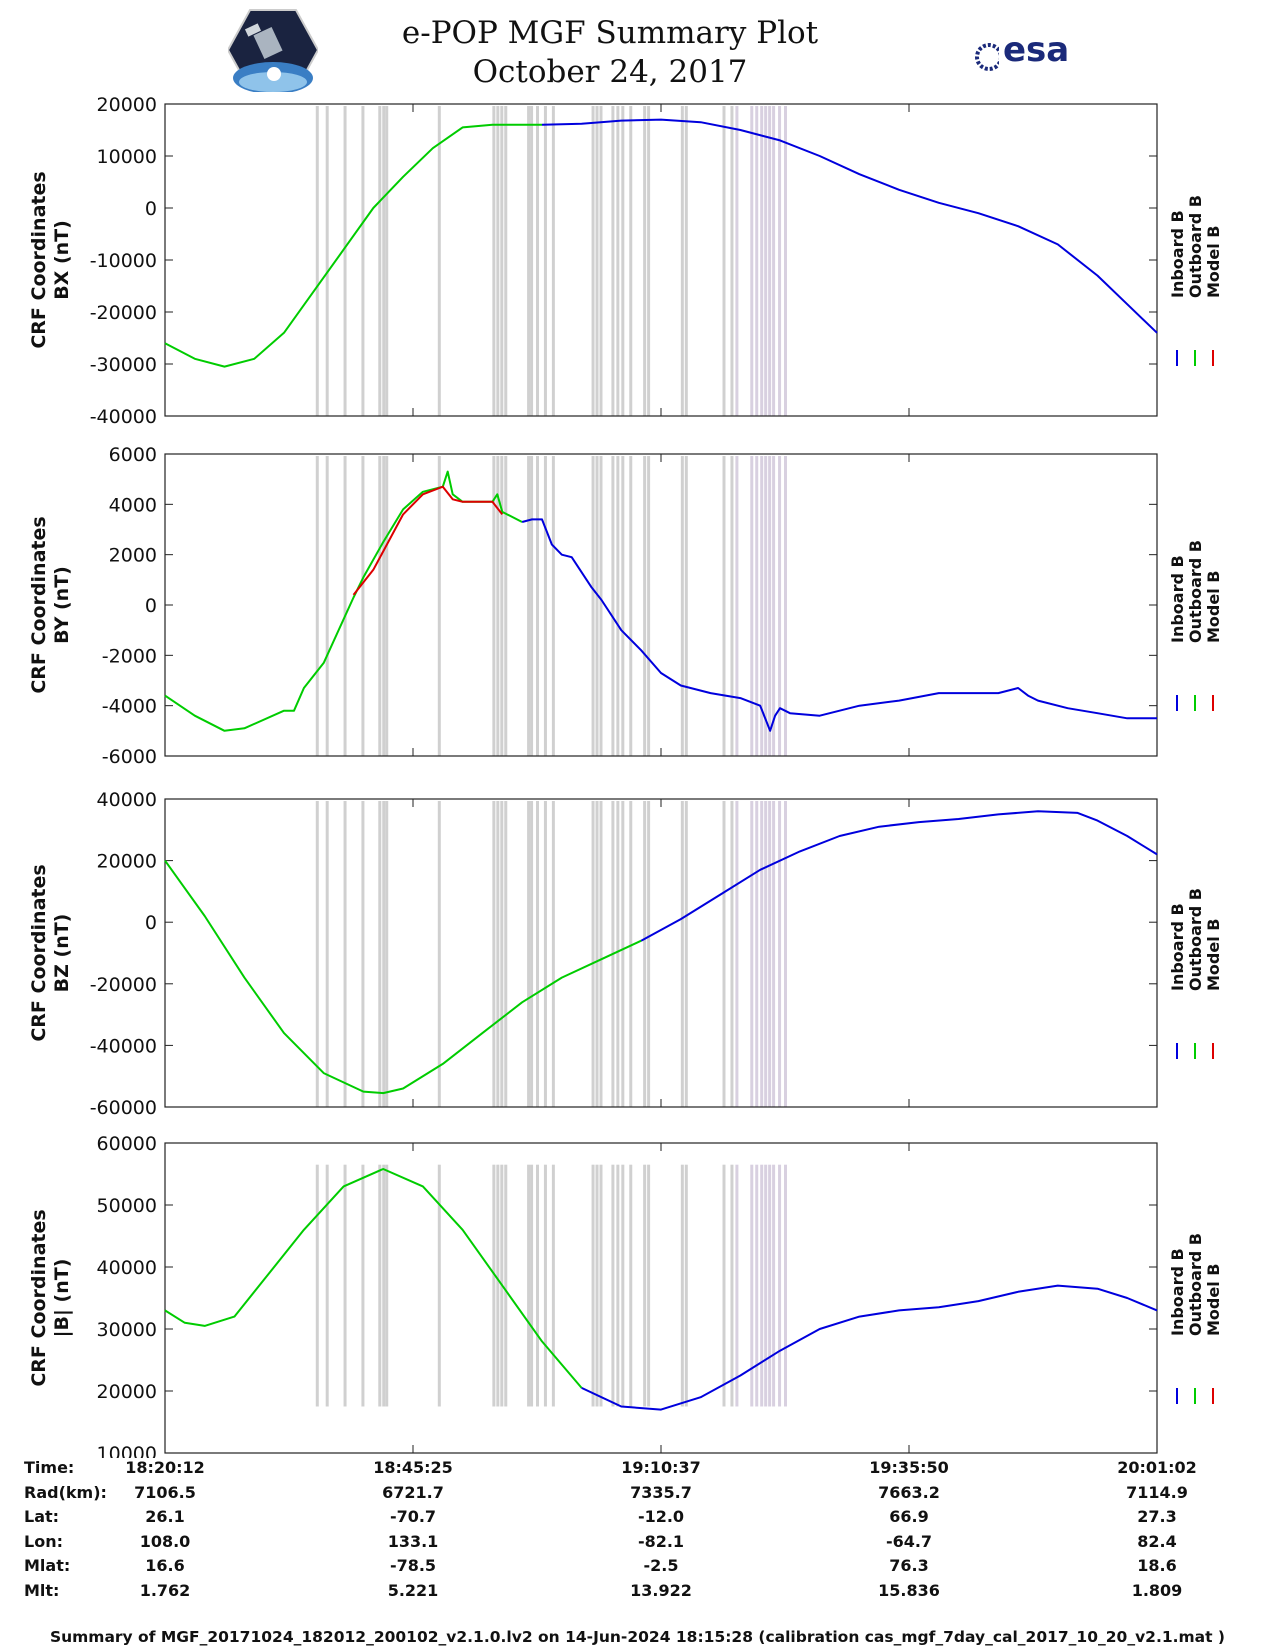 Image resolution: width=1275 pixels, height=1650 pixels. What do you see at coordinates (1157, 1516) in the screenshot?
I see `ephemeris-value: 27.3` at bounding box center [1157, 1516].